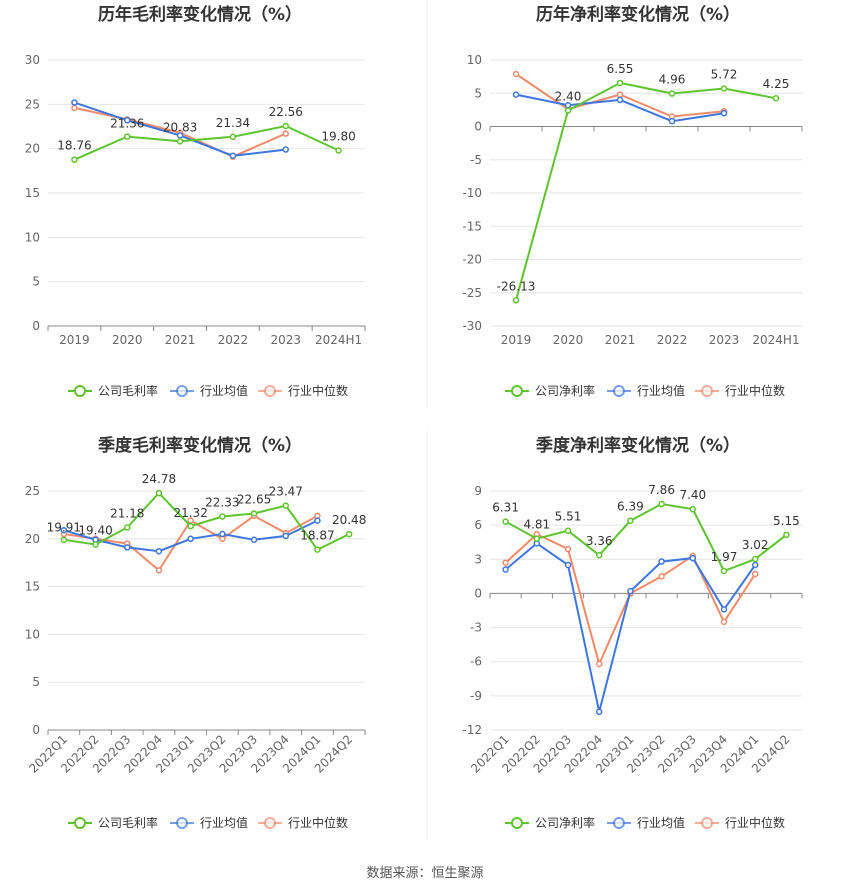  I want to click on data-label: 21.18, so click(127, 514).